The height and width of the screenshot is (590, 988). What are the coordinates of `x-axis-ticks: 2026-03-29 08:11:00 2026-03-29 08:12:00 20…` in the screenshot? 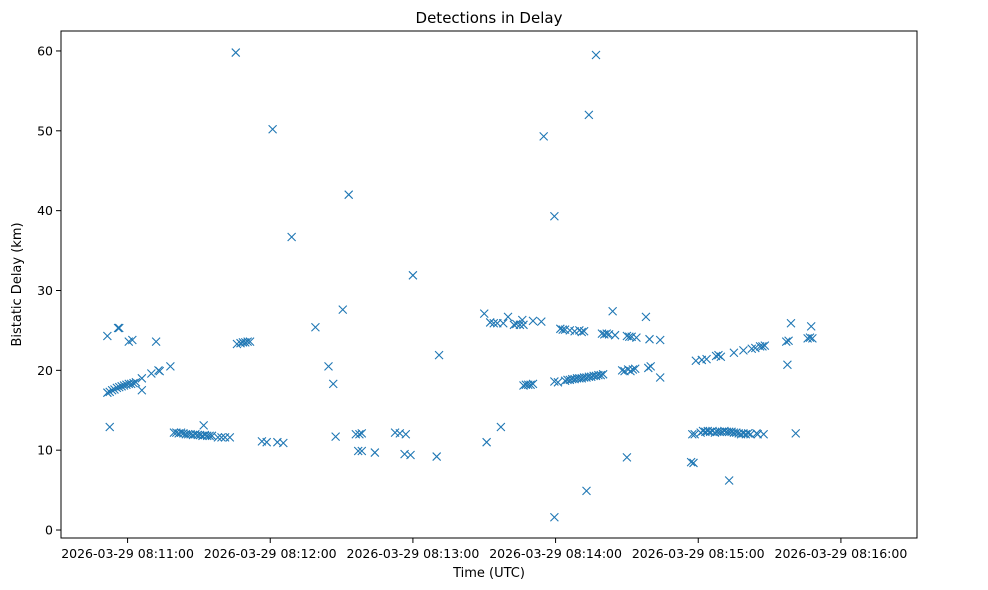 It's located at (484, 549).